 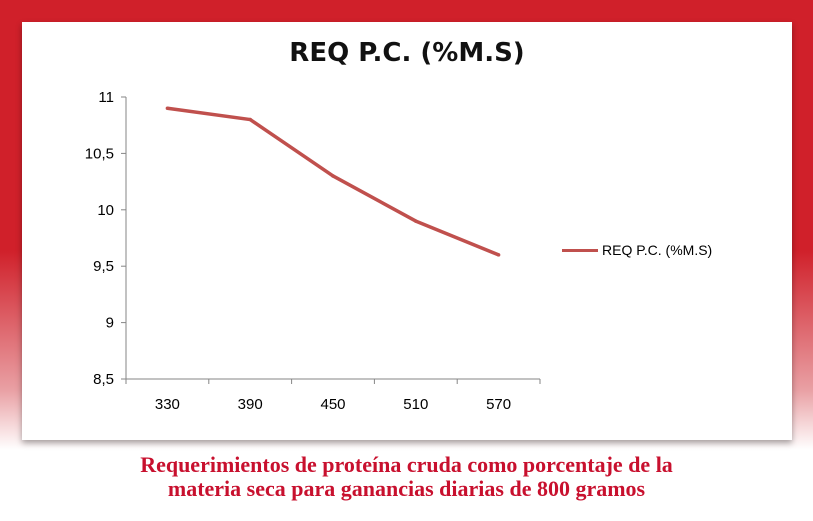 What do you see at coordinates (106, 97) in the screenshot?
I see `y-tick-label: 11` at bounding box center [106, 97].